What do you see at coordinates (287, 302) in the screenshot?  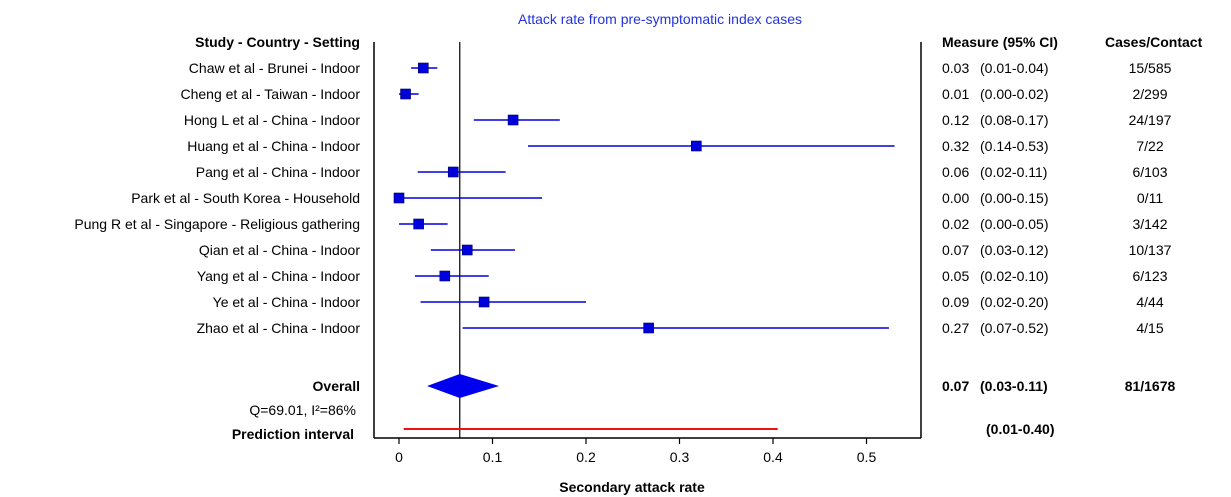 I see `study-label: Ye et al - China - Indoor` at bounding box center [287, 302].